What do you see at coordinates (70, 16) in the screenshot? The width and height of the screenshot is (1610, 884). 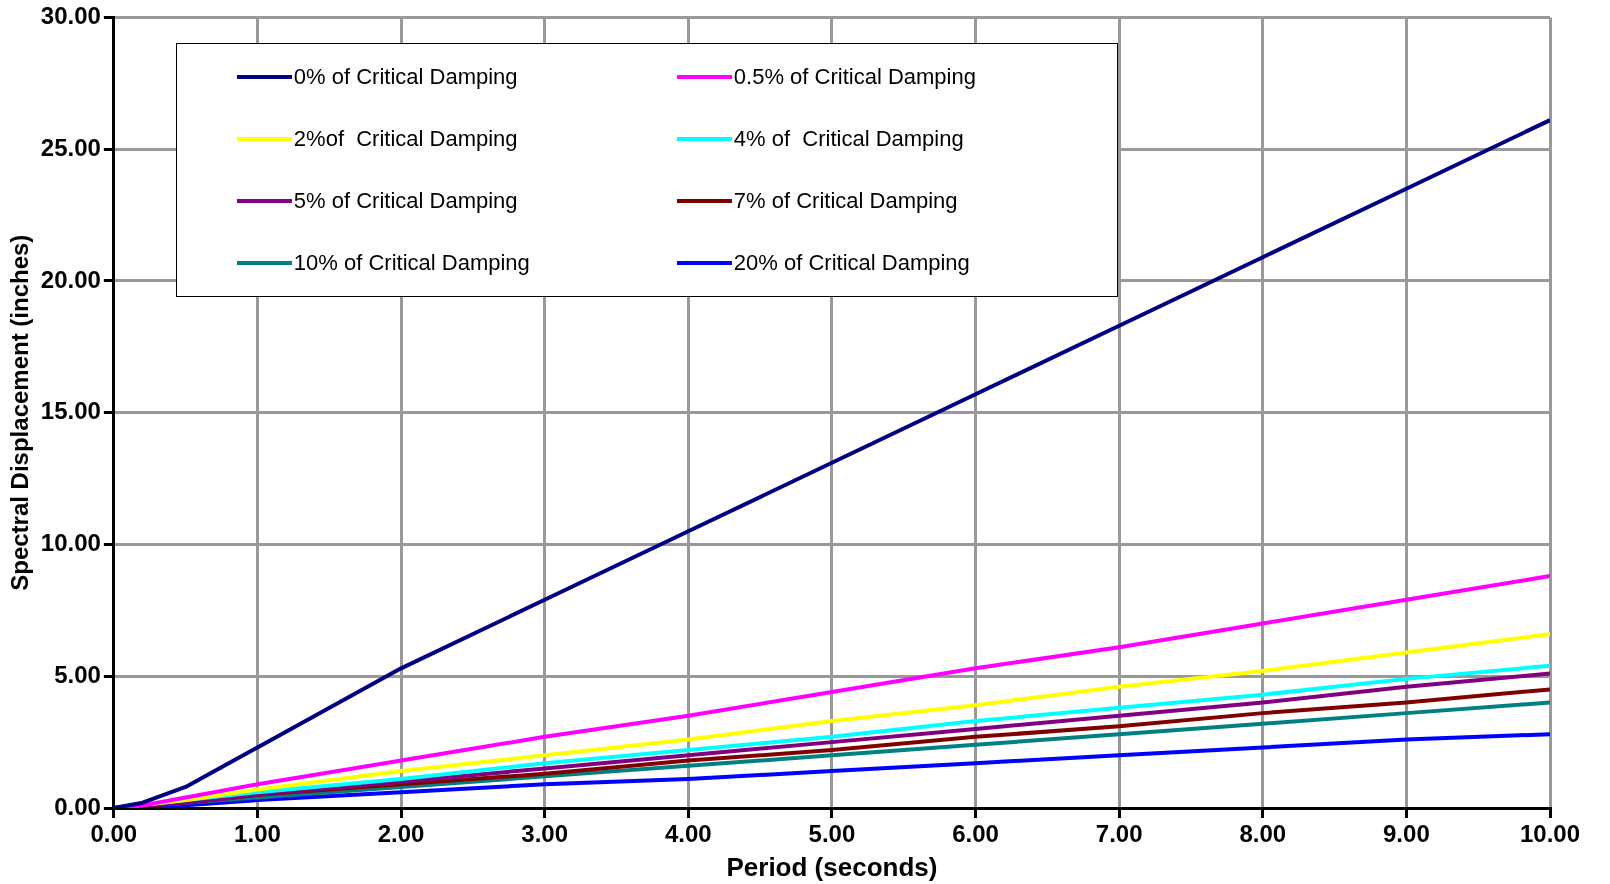 I see `y-tick-label: 30.00` at bounding box center [70, 16].